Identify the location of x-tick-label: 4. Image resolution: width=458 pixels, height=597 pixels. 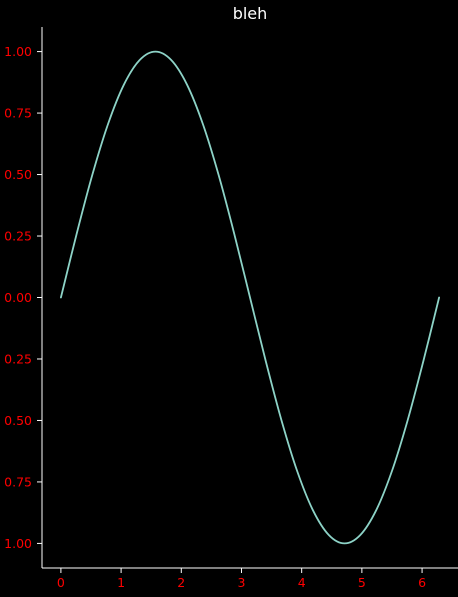
(302, 582).